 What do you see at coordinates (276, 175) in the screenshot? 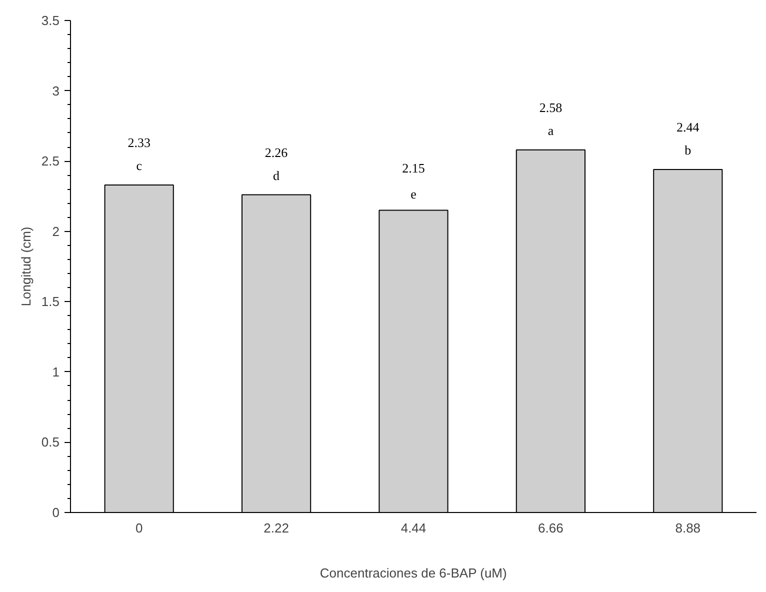
I see `annotation: d` at bounding box center [276, 175].